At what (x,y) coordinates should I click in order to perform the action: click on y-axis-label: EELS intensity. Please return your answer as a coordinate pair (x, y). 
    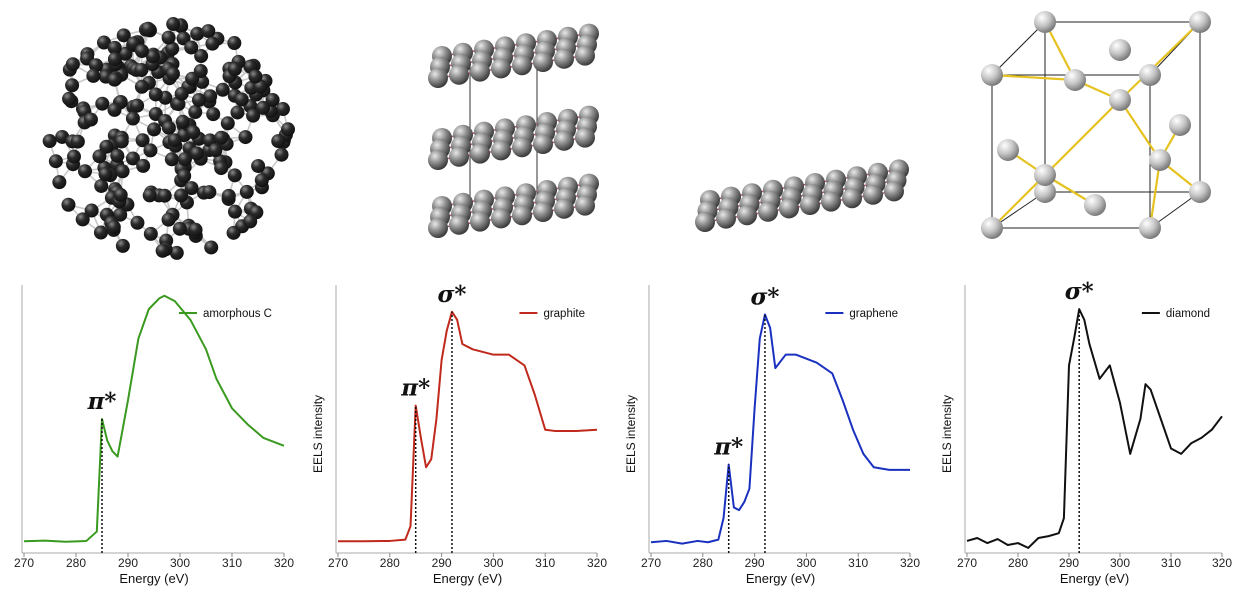
    Looking at the image, I should click on (318, 434).